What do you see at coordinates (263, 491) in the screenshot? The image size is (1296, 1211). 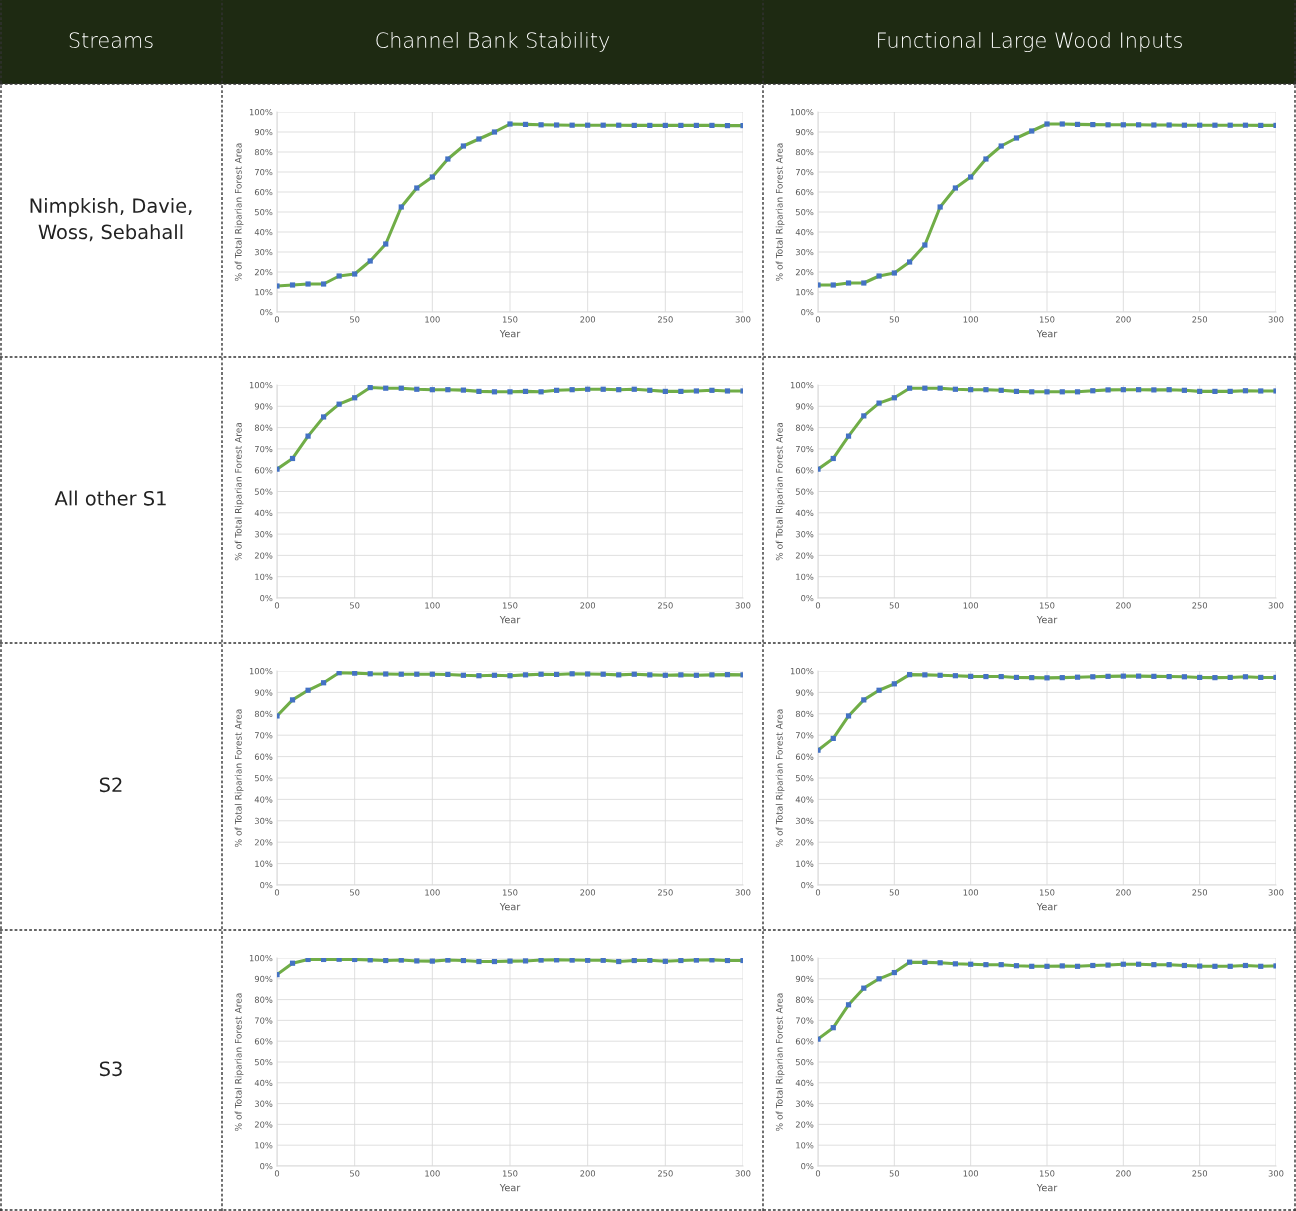 I see `y-tick-label: 50%` at bounding box center [263, 491].